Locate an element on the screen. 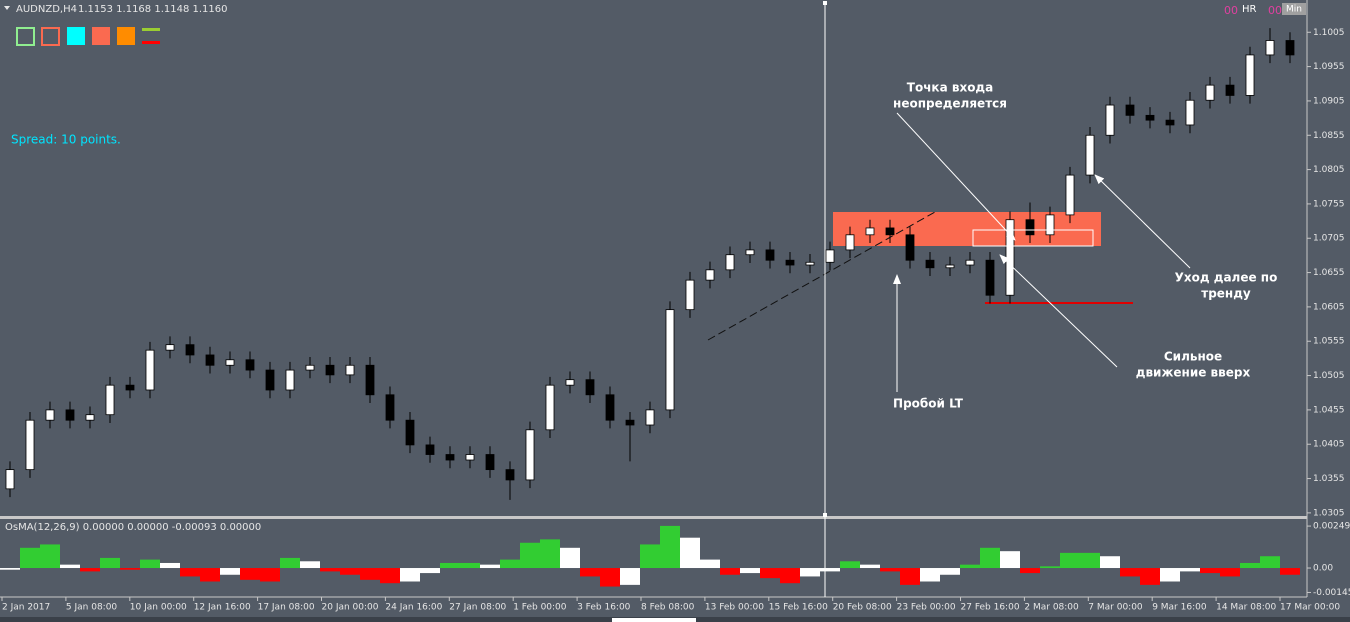 The width and height of the screenshot is (1350, 622). pane-separator is located at coordinates (653, 517).